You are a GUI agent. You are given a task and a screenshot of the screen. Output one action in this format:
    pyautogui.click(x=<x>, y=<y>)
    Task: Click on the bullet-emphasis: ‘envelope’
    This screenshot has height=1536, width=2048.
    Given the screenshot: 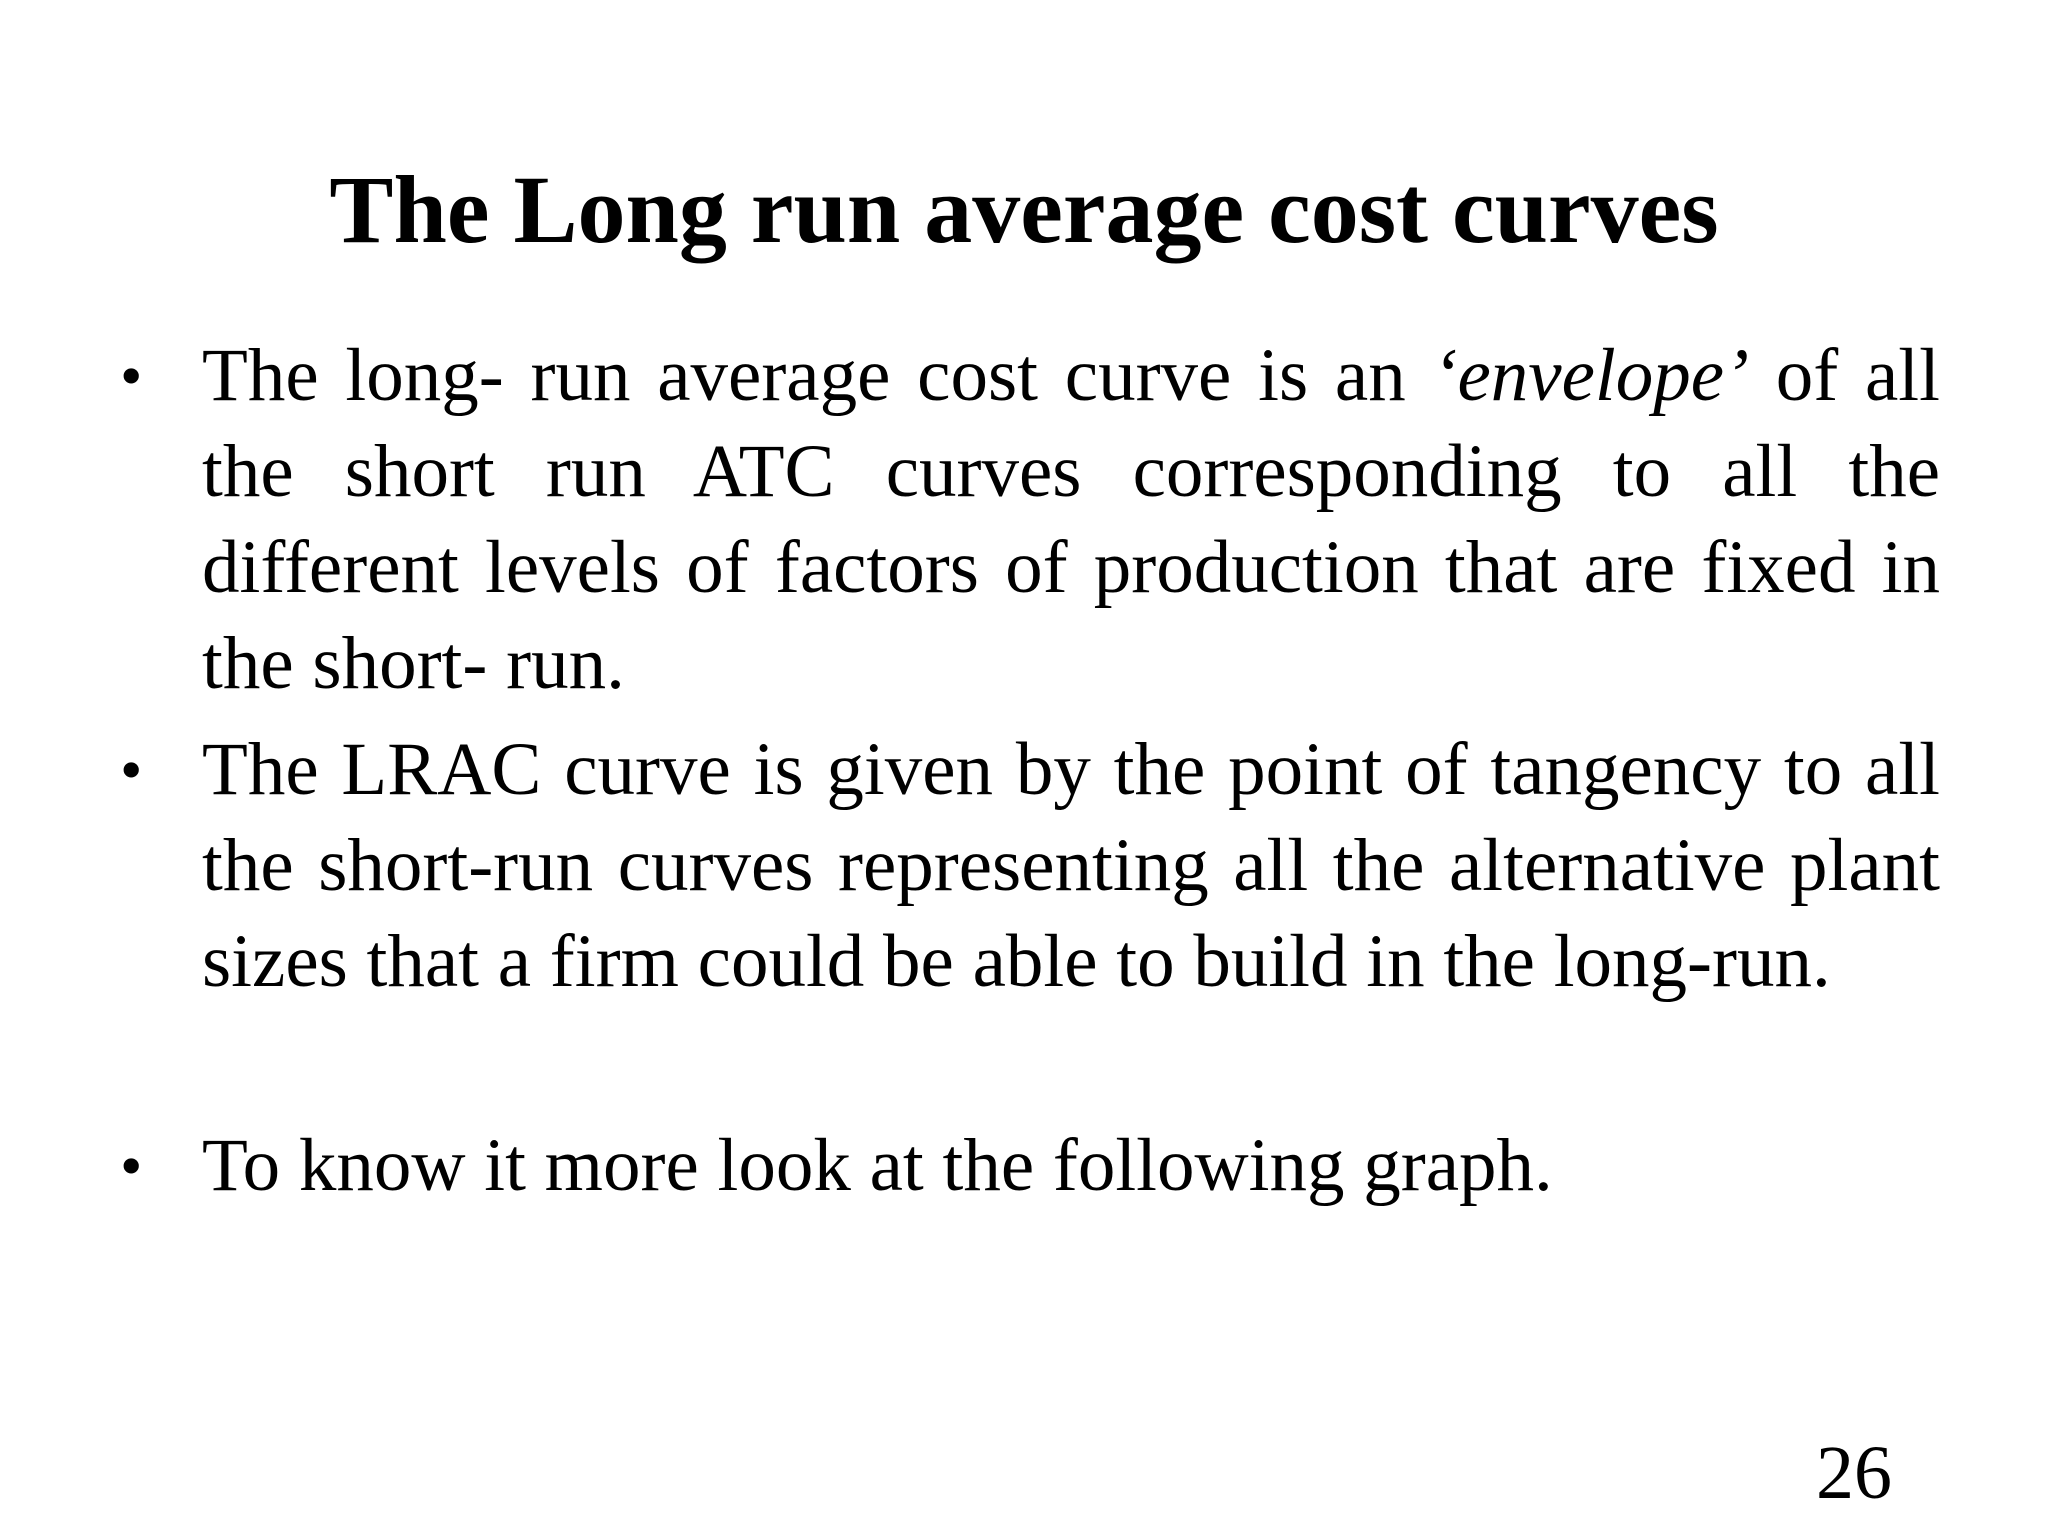 What is the action you would take?
    pyautogui.click(x=1590, y=375)
    